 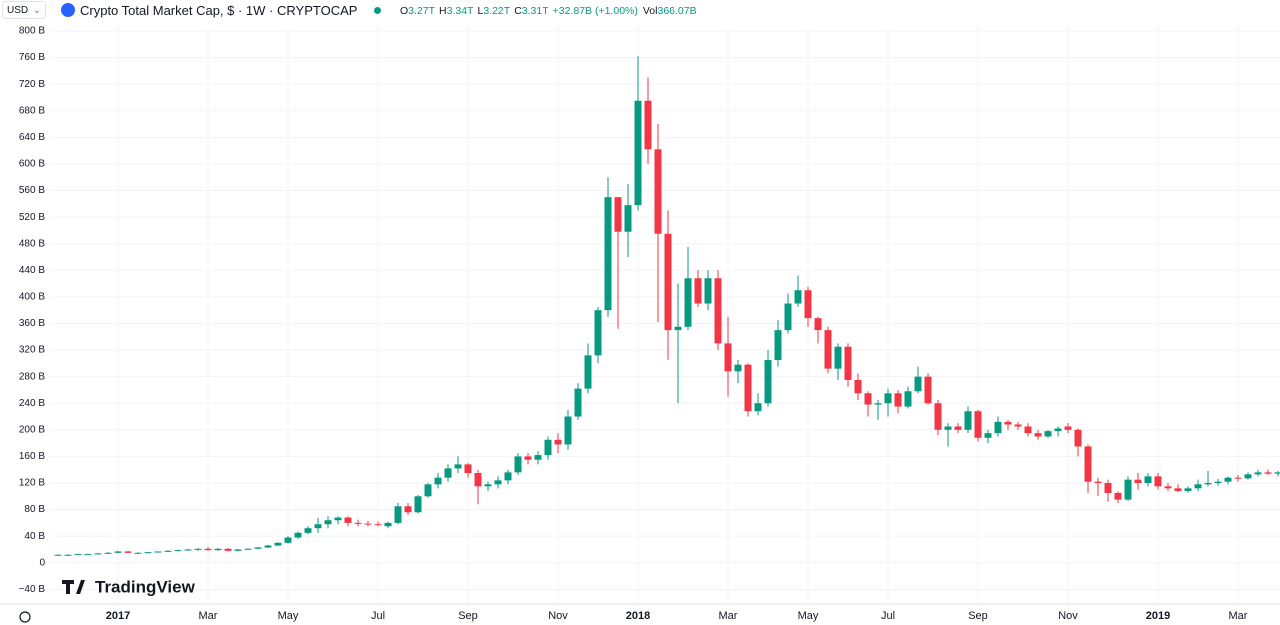 What do you see at coordinates (518, 11) in the screenshot?
I see `ohlc-key: C` at bounding box center [518, 11].